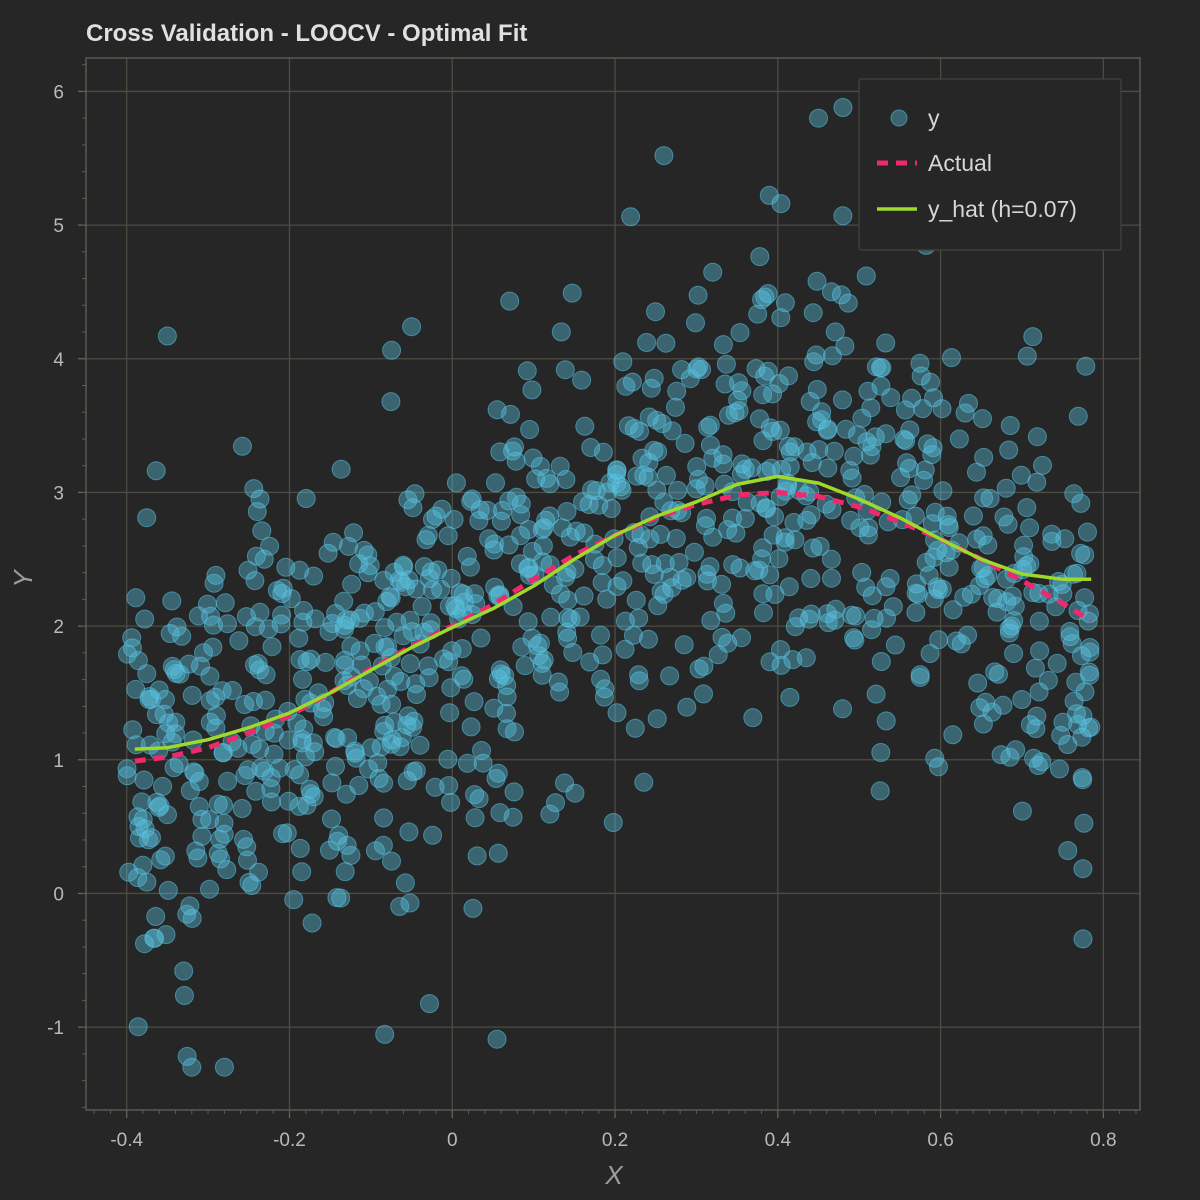 Image resolution: width=1200 pixels, height=1200 pixels. What do you see at coordinates (960, 163) in the screenshot?
I see `legend-label-actual: Actual` at bounding box center [960, 163].